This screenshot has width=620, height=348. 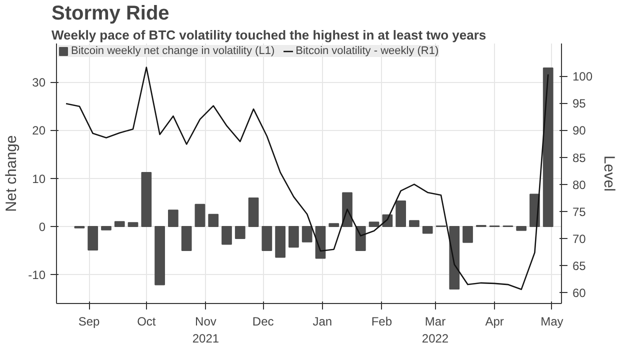 I want to click on y2-tick-label: 100, so click(x=582, y=77).